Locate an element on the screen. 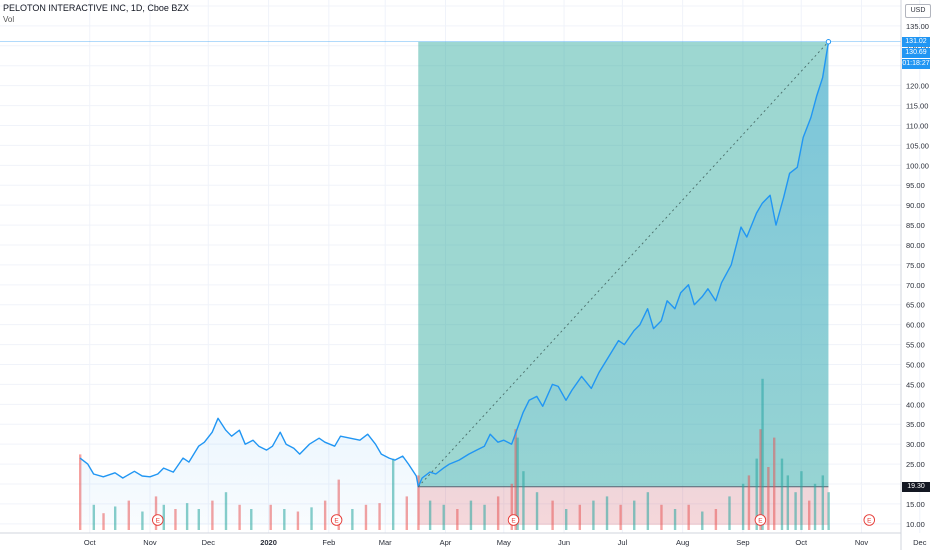 The width and height of the screenshot is (932, 550). y-tick-label: 110.00 is located at coordinates (917, 125).